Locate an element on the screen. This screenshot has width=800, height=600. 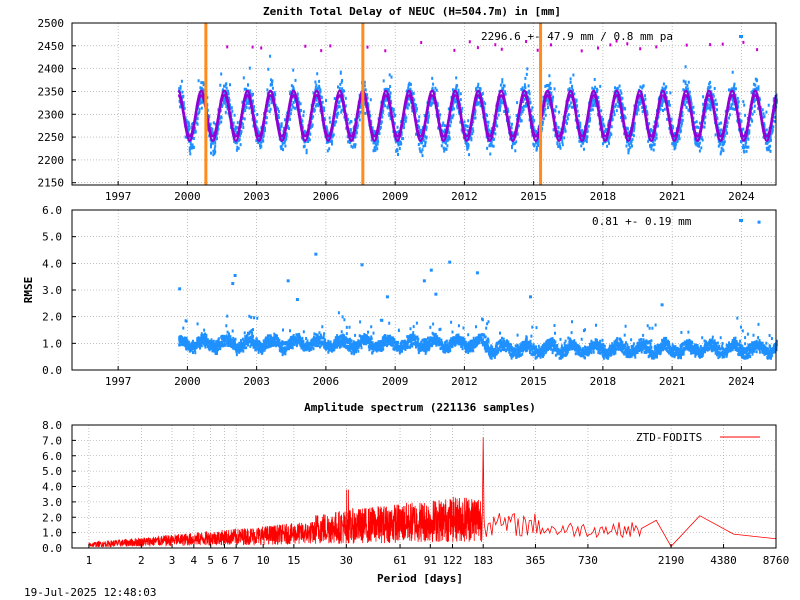
rmse-y-tick-label: 3.0 is located at coordinates (52, 290).